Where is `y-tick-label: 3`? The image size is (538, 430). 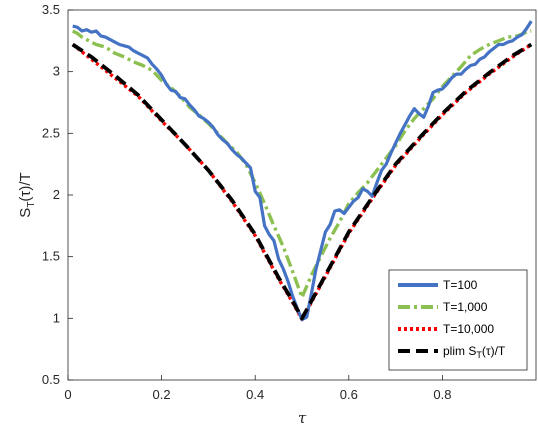 y-tick-label: 3 is located at coordinates (56, 71).